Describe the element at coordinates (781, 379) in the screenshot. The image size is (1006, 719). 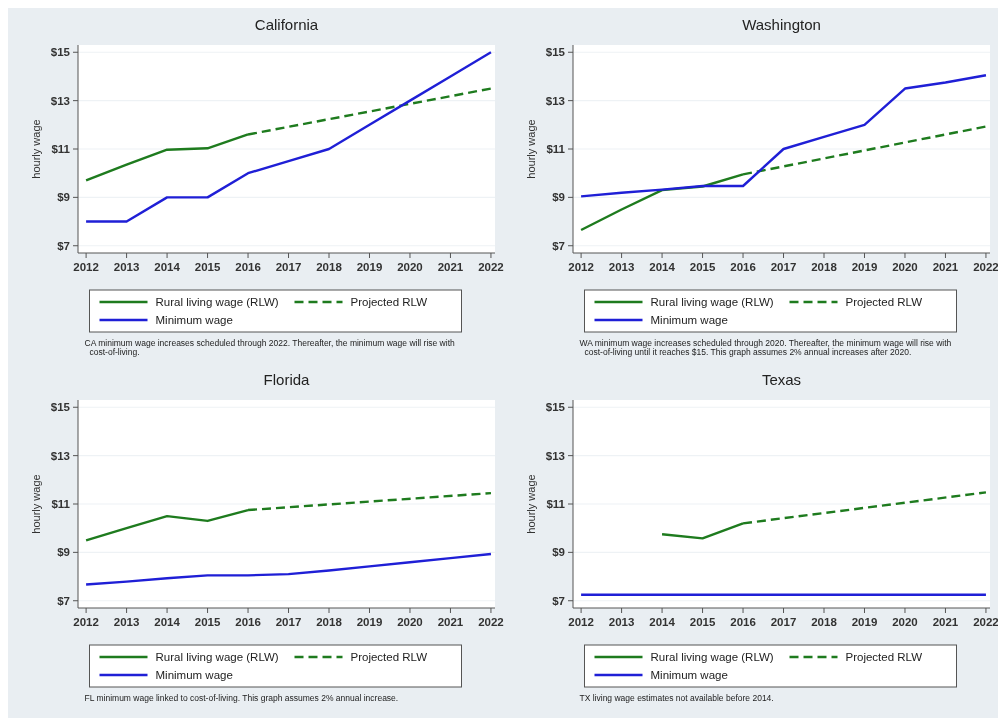
I see `chart-title: Texas` at that location.